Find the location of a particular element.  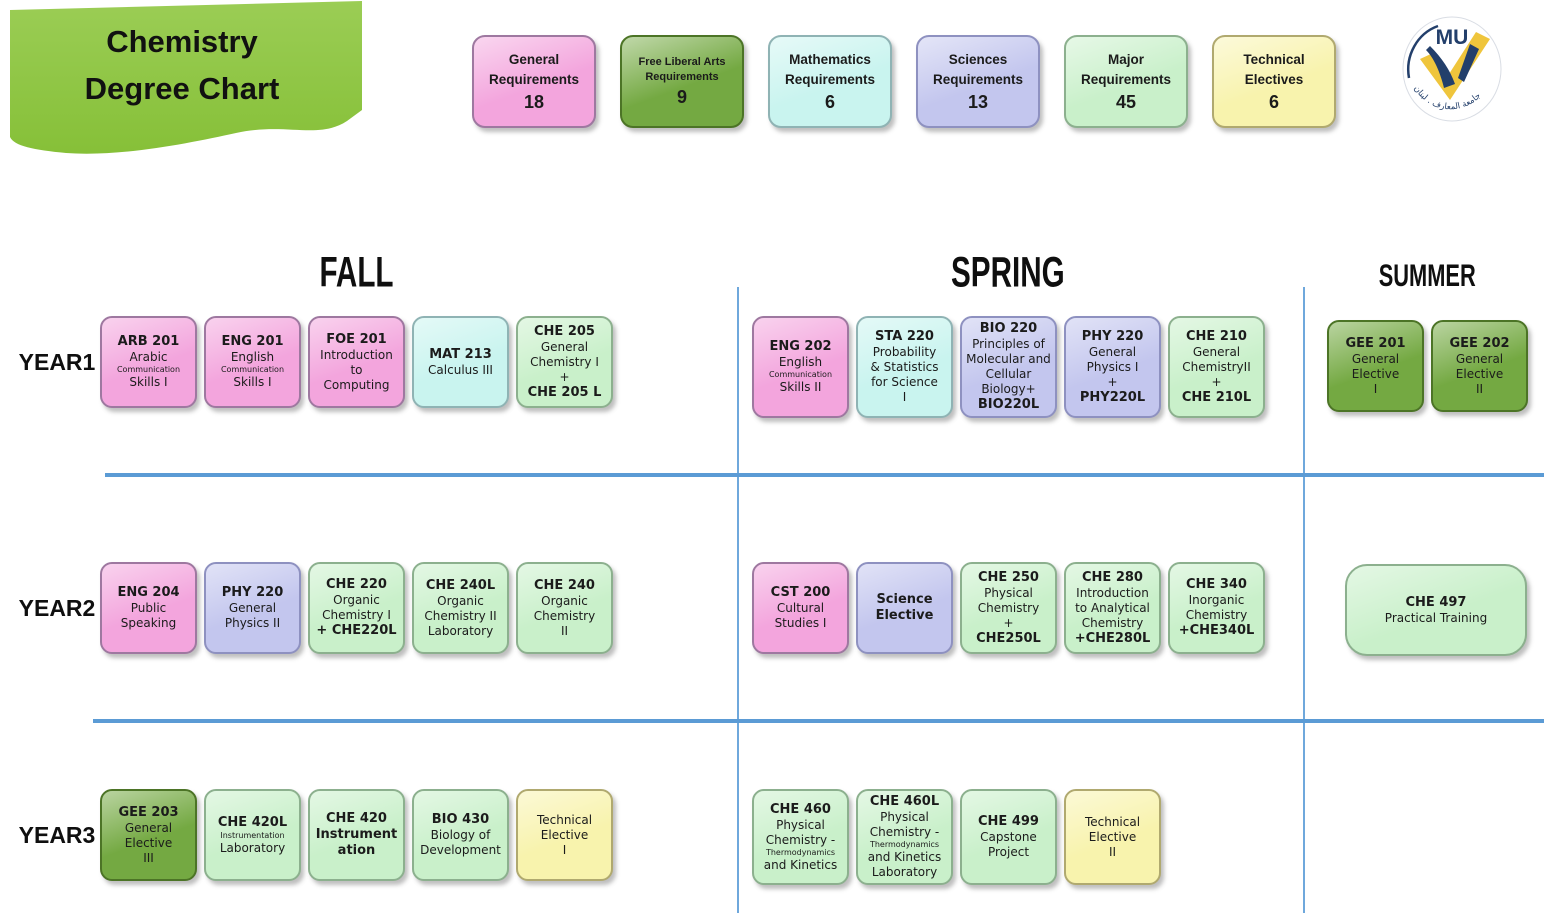

page-title: Chemistry Degree Chart is located at coordinates (182, 65).